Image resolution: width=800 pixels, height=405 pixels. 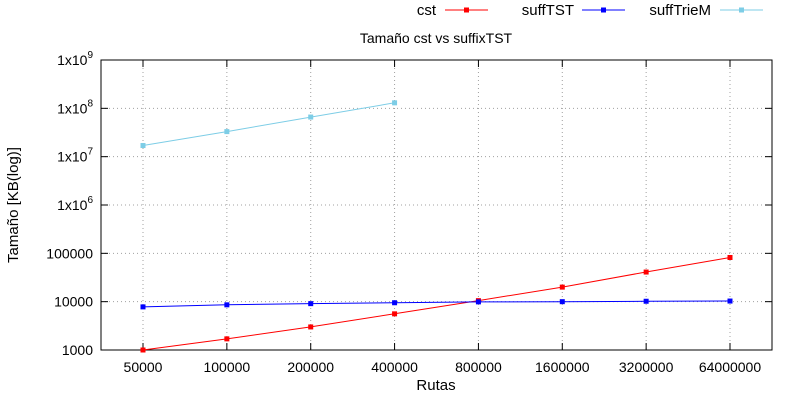 What do you see at coordinates (741, 10) in the screenshot?
I see `legend-marker-sufftriem` at bounding box center [741, 10].